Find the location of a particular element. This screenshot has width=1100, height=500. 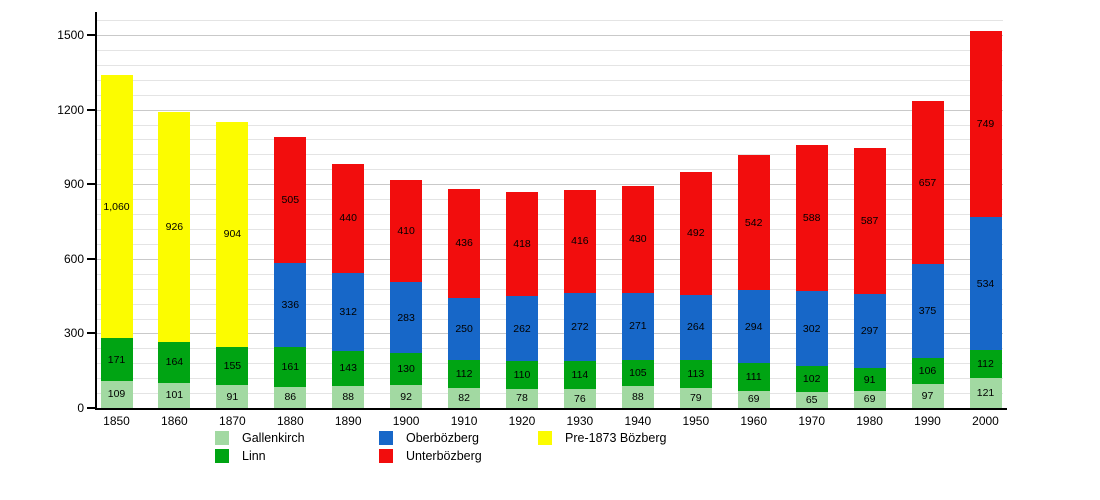

legend-label: Unterbözberg is located at coordinates (444, 456).